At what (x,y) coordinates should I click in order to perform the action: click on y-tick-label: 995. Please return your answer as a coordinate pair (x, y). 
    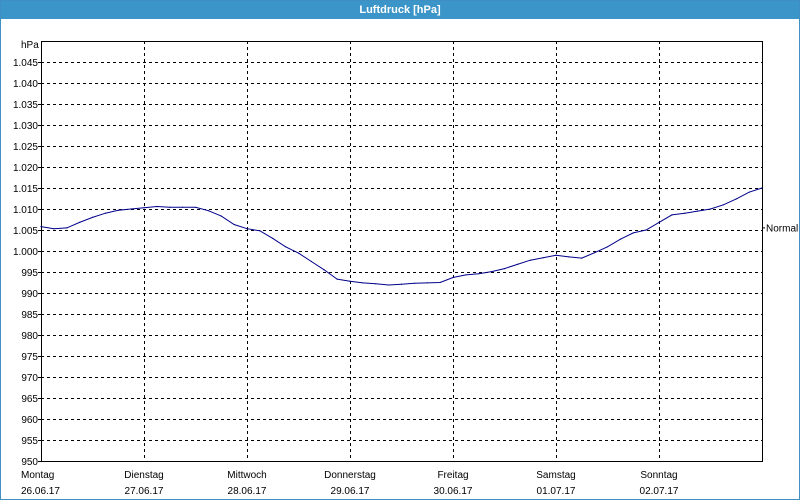
    Looking at the image, I should click on (29, 273).